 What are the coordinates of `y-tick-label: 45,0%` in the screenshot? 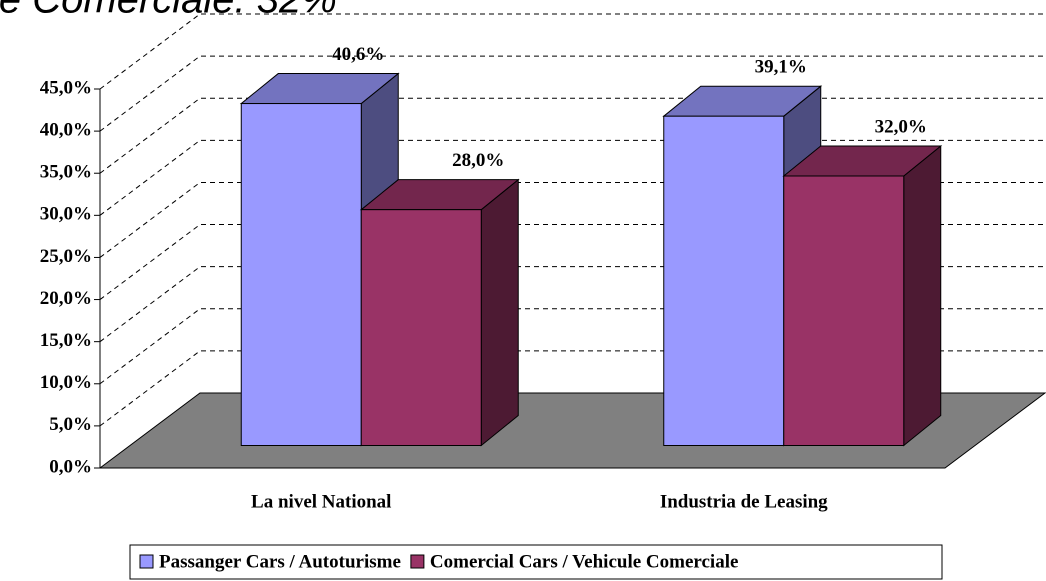 It's located at (66, 87).